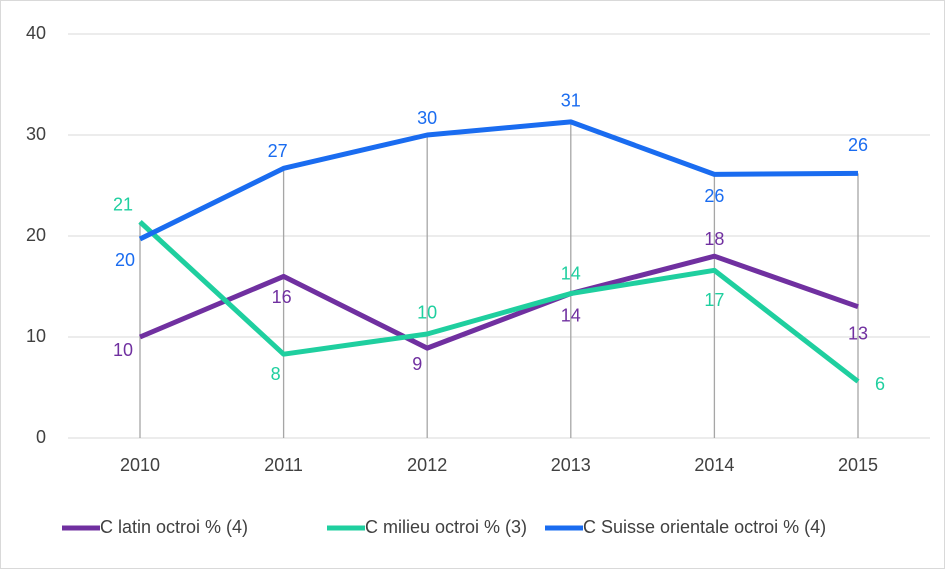 This screenshot has width=945, height=569. I want to click on data-label: 6, so click(880, 384).